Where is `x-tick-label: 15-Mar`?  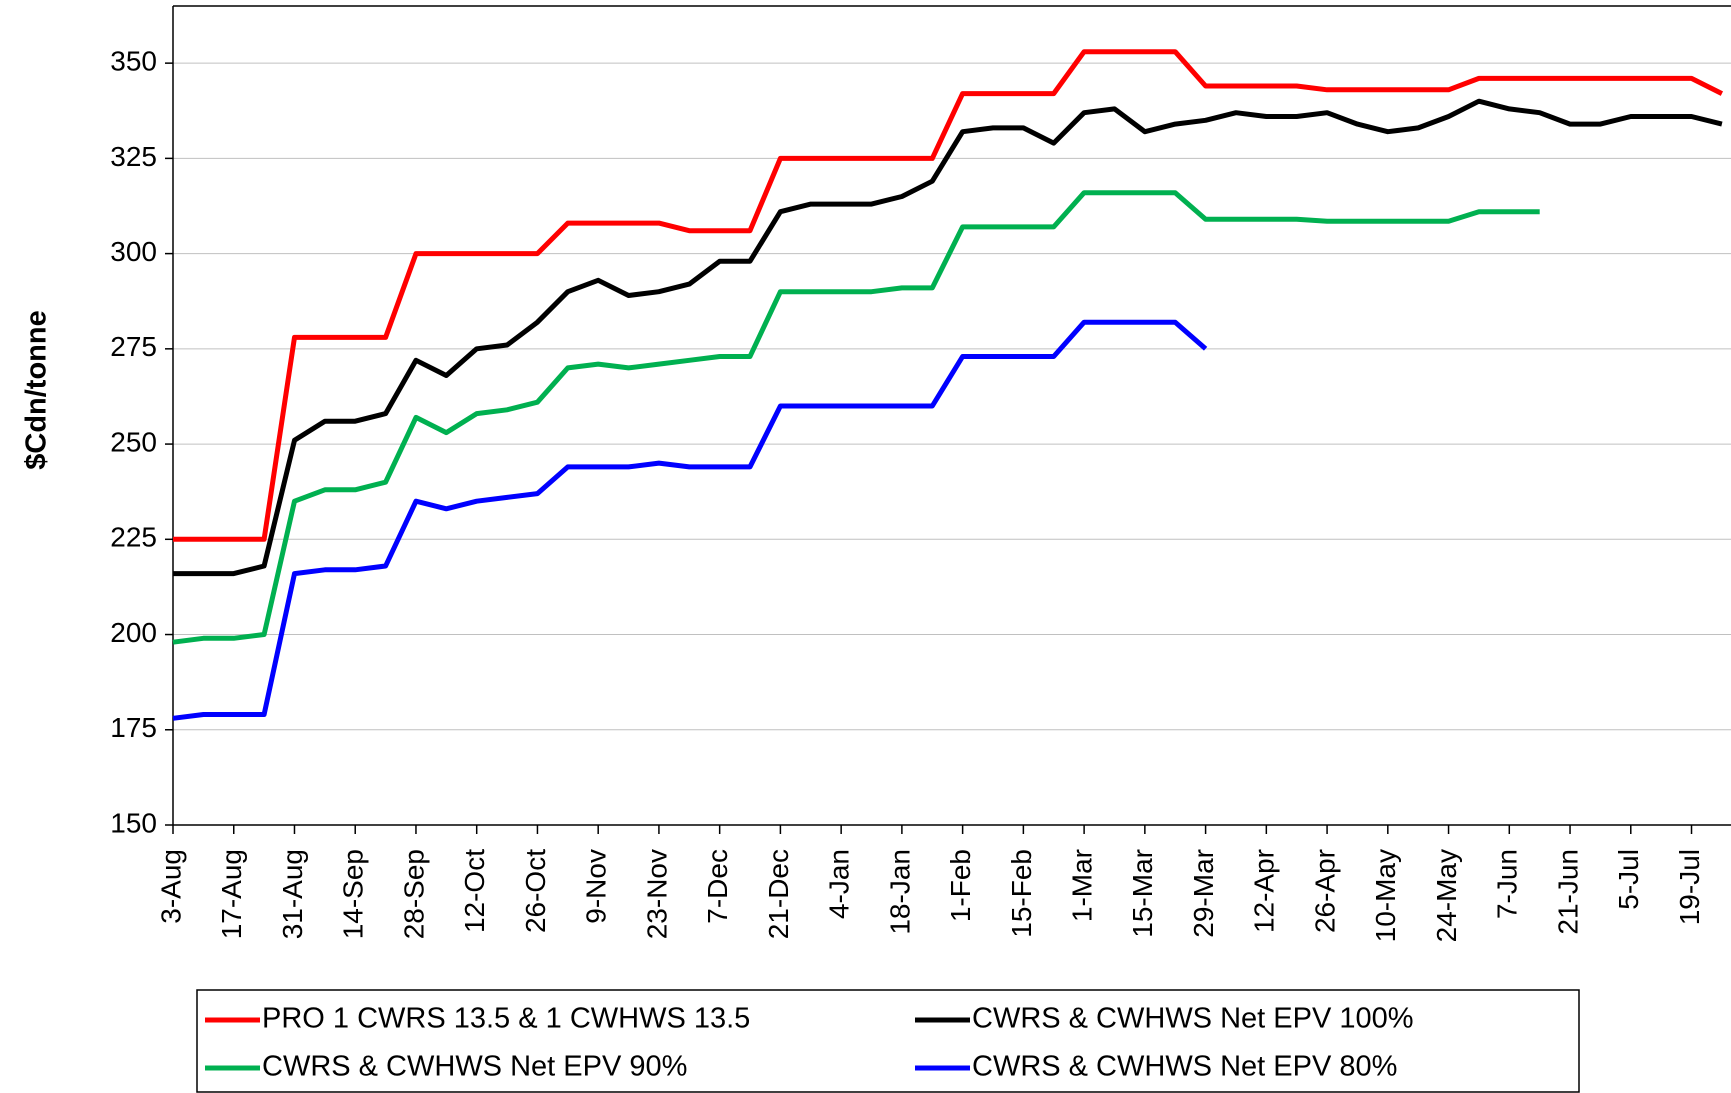 x-tick-label: 15-Mar is located at coordinates (1142, 893).